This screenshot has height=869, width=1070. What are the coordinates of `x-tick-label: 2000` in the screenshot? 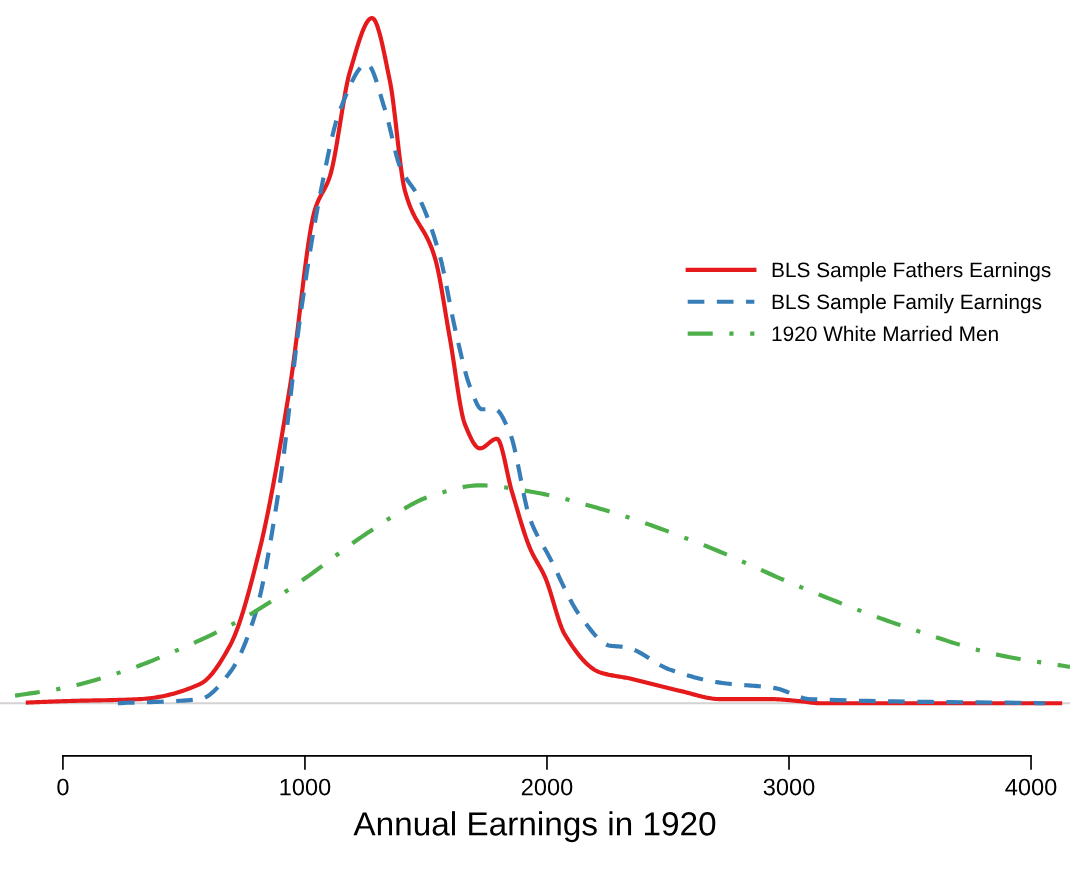 It's located at (547, 787).